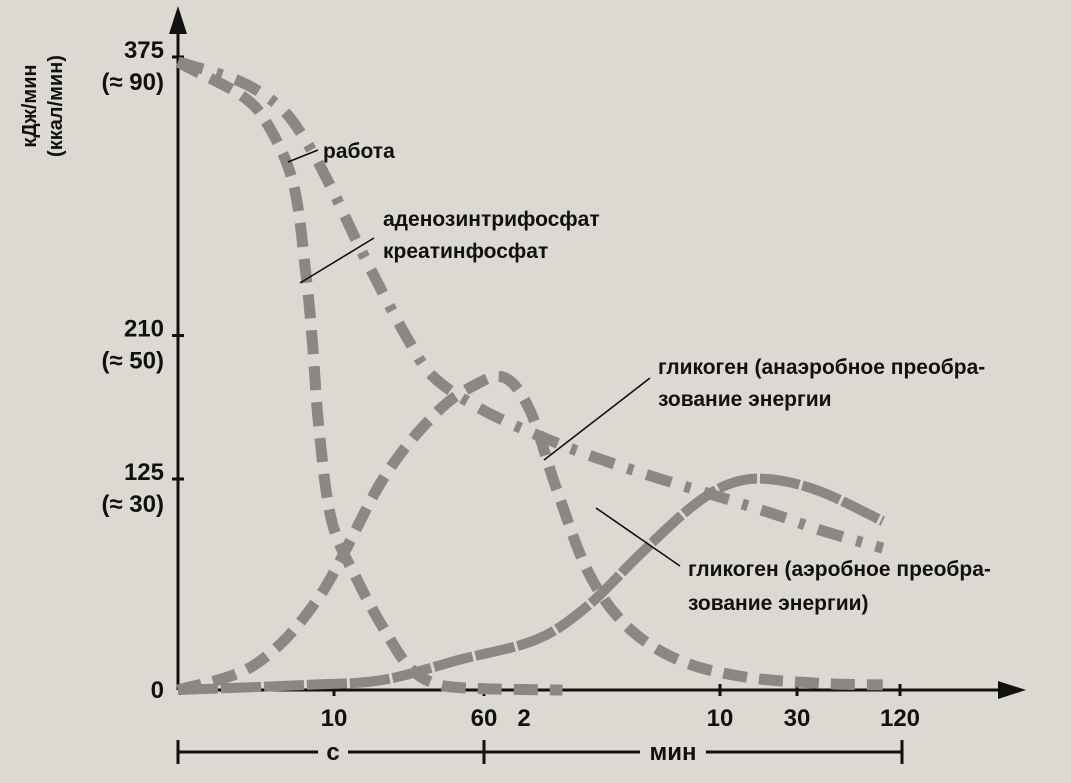  I want to click on annotation-creatine: креатинфосфат, so click(465, 251).